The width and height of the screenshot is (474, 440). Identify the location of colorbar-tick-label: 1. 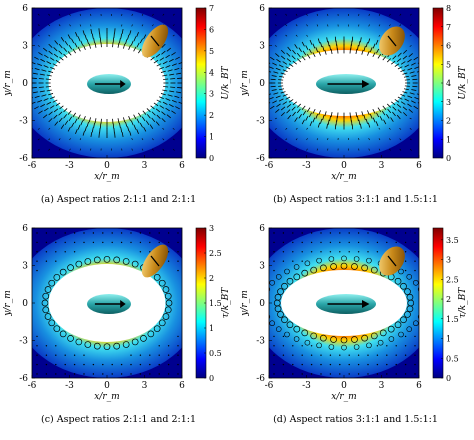
(448, 339).